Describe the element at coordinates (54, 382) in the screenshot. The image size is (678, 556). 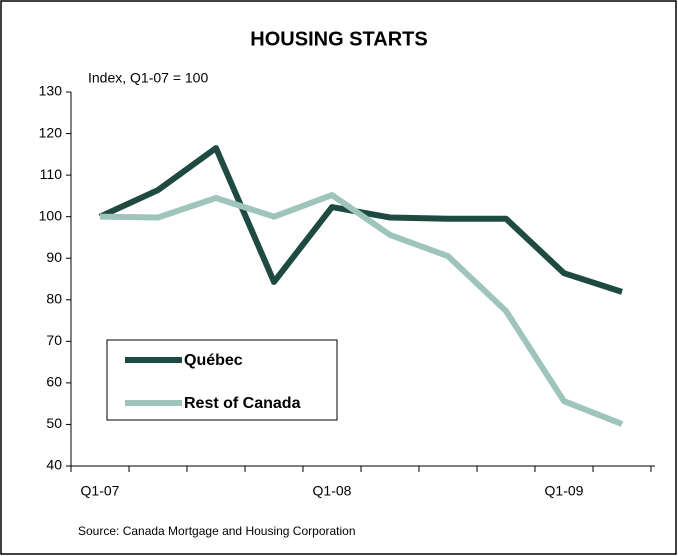
I see `y-tick-label: 60` at that location.